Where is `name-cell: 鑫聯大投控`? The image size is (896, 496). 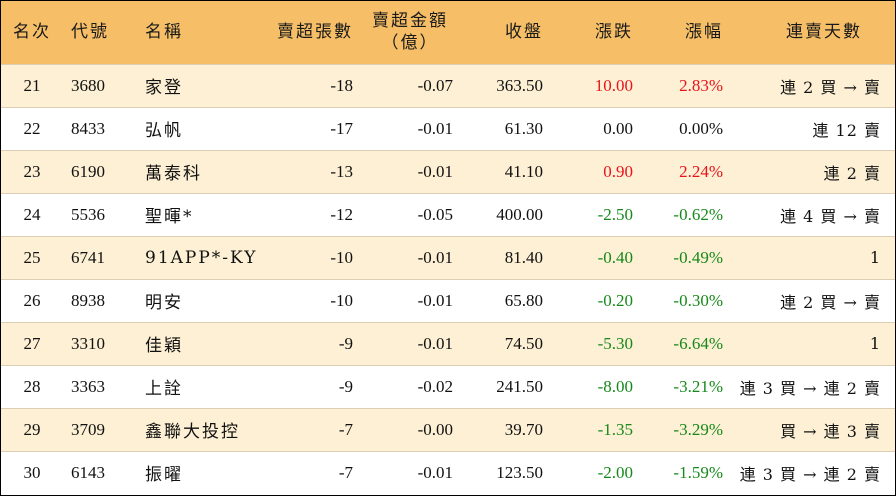 name-cell: 鑫聯大投控 is located at coordinates (193, 429).